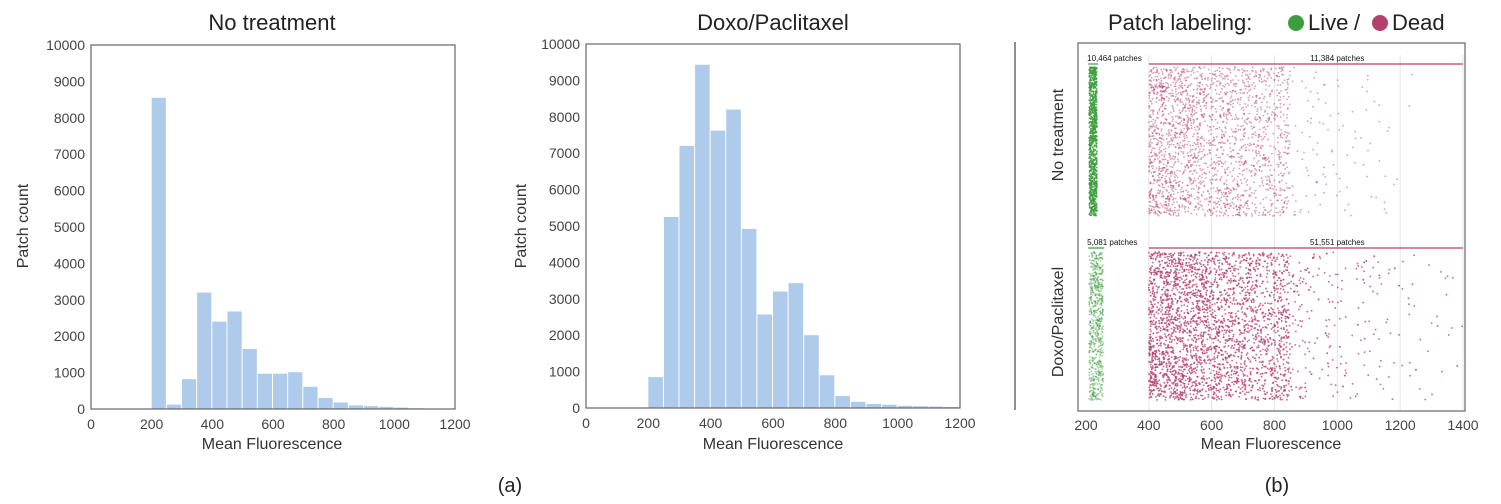 The image size is (1501, 504). What do you see at coordinates (23, 225) in the screenshot?
I see `y-axis-label: Patch count` at bounding box center [23, 225].